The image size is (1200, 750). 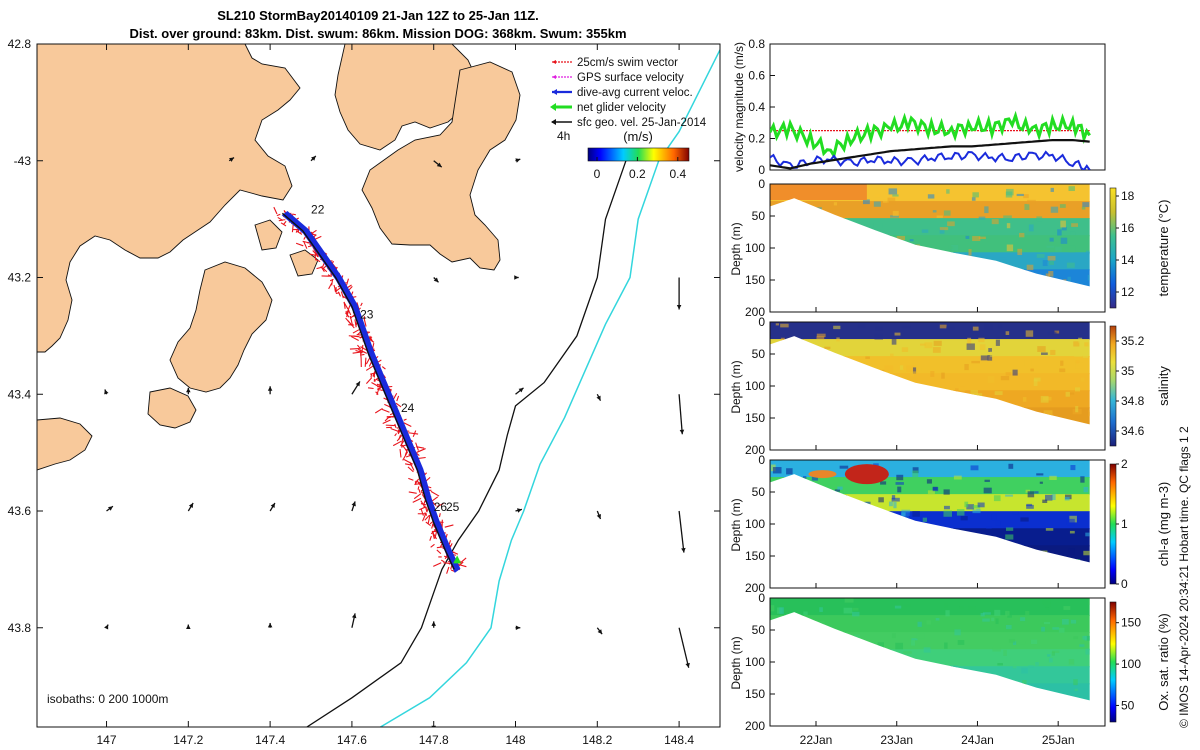 What do you see at coordinates (20, 44) in the screenshot?
I see `map-y-tick-label: 42.8` at bounding box center [20, 44].